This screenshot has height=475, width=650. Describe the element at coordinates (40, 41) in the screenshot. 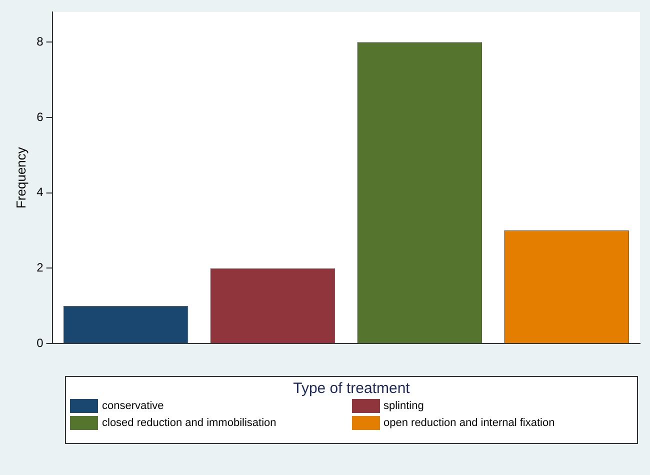

I see `y-tick-label: 8` at that location.